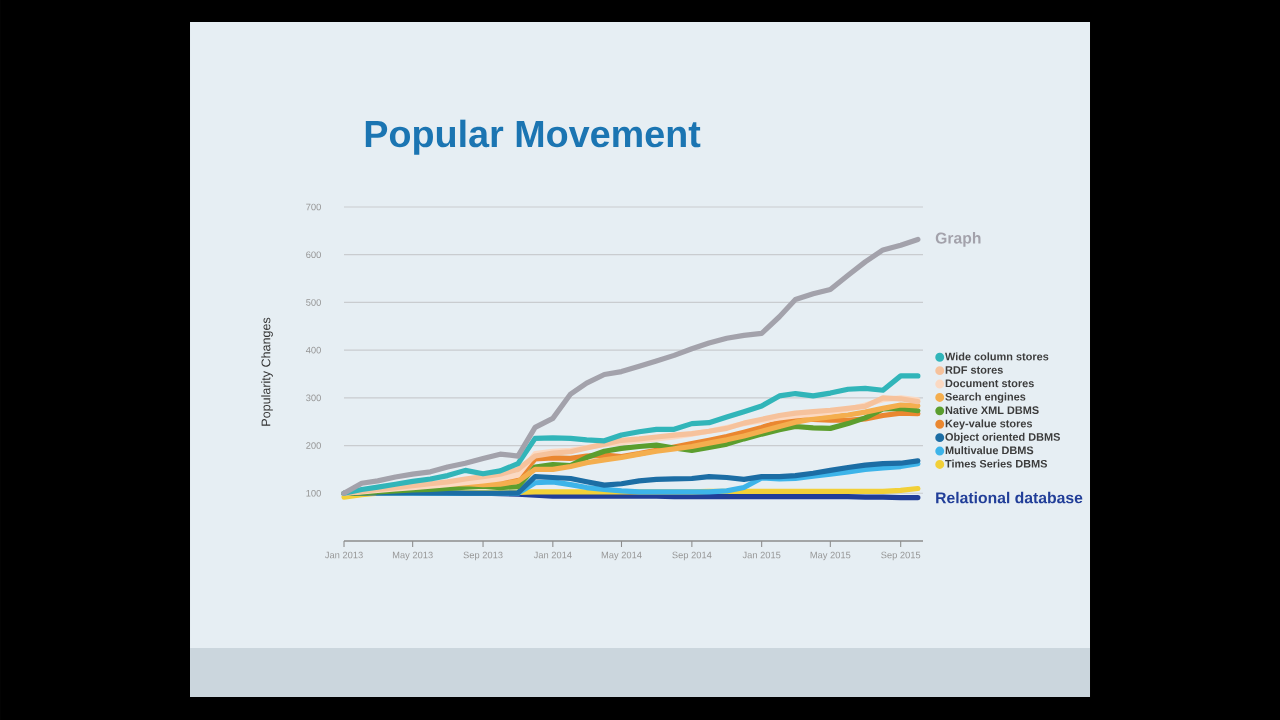  What do you see at coordinates (533, 137) in the screenshot?
I see `chart-title: Popular Movement` at bounding box center [533, 137].